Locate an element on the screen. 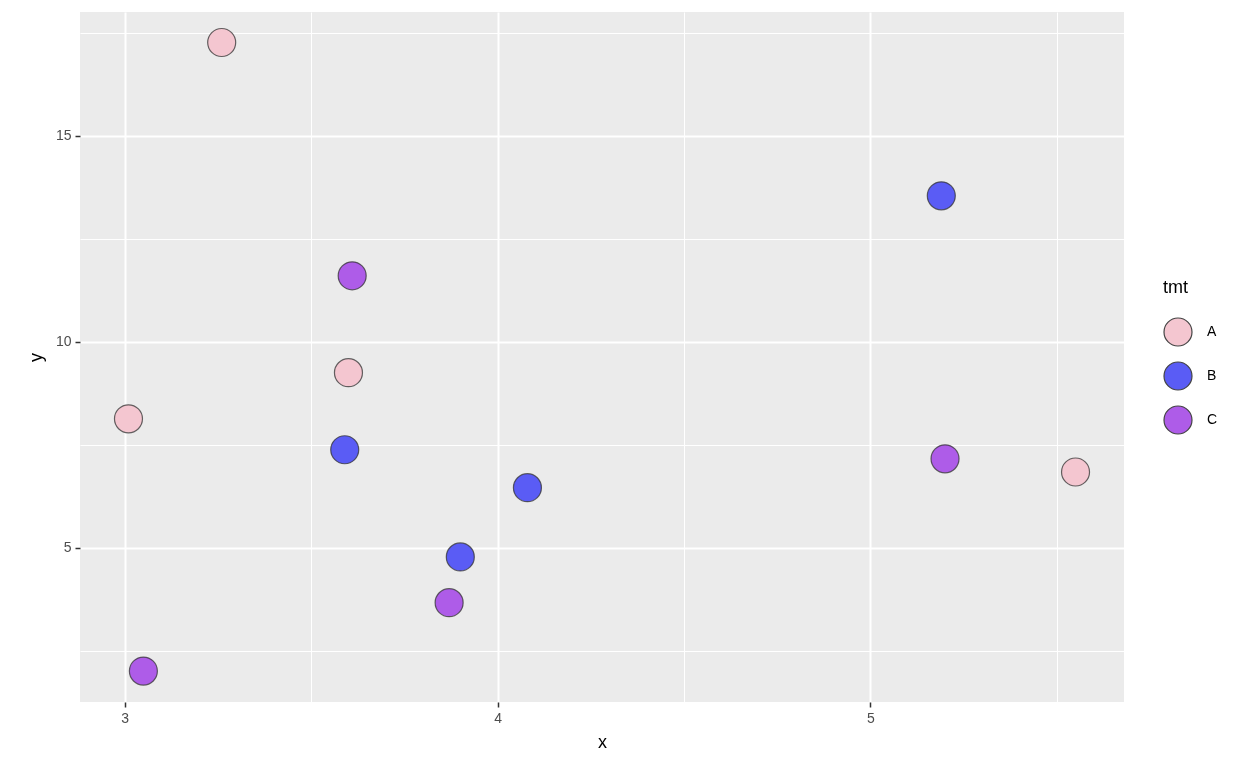  x-tick-label: 5 is located at coordinates (871, 717).